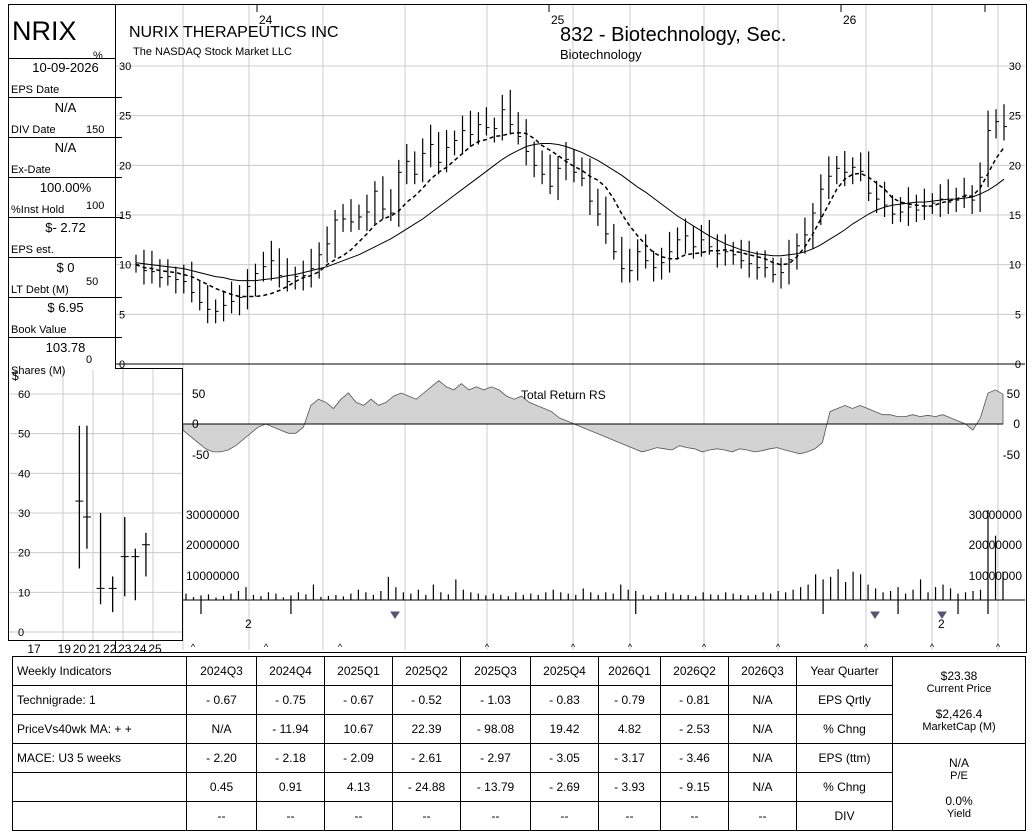  Describe the element at coordinates (92, 282) in the screenshot. I see `pct-tick-label: 50` at that location.